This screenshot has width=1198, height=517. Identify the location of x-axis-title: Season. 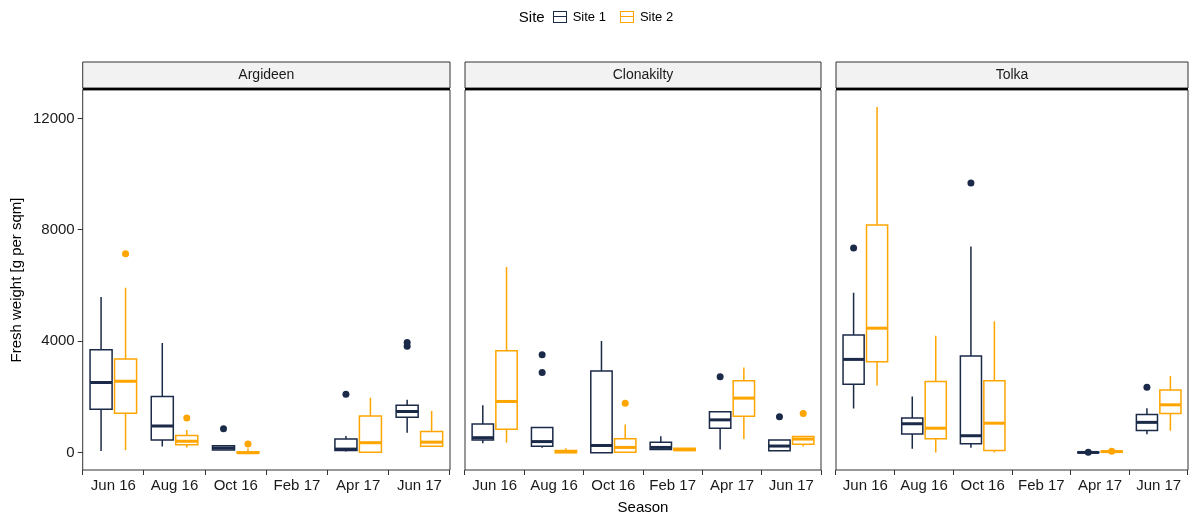
(643, 506).